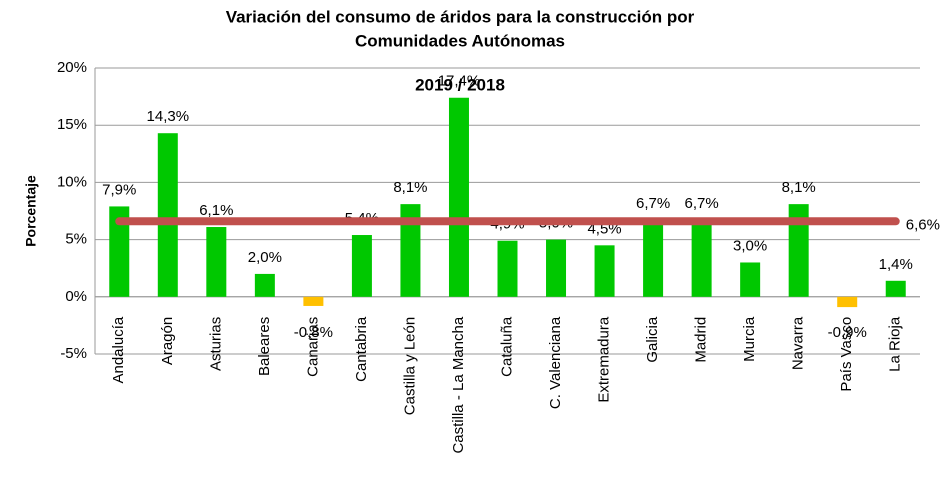  What do you see at coordinates (701, 340) in the screenshot?
I see `x-tick-label: Madrid` at bounding box center [701, 340].